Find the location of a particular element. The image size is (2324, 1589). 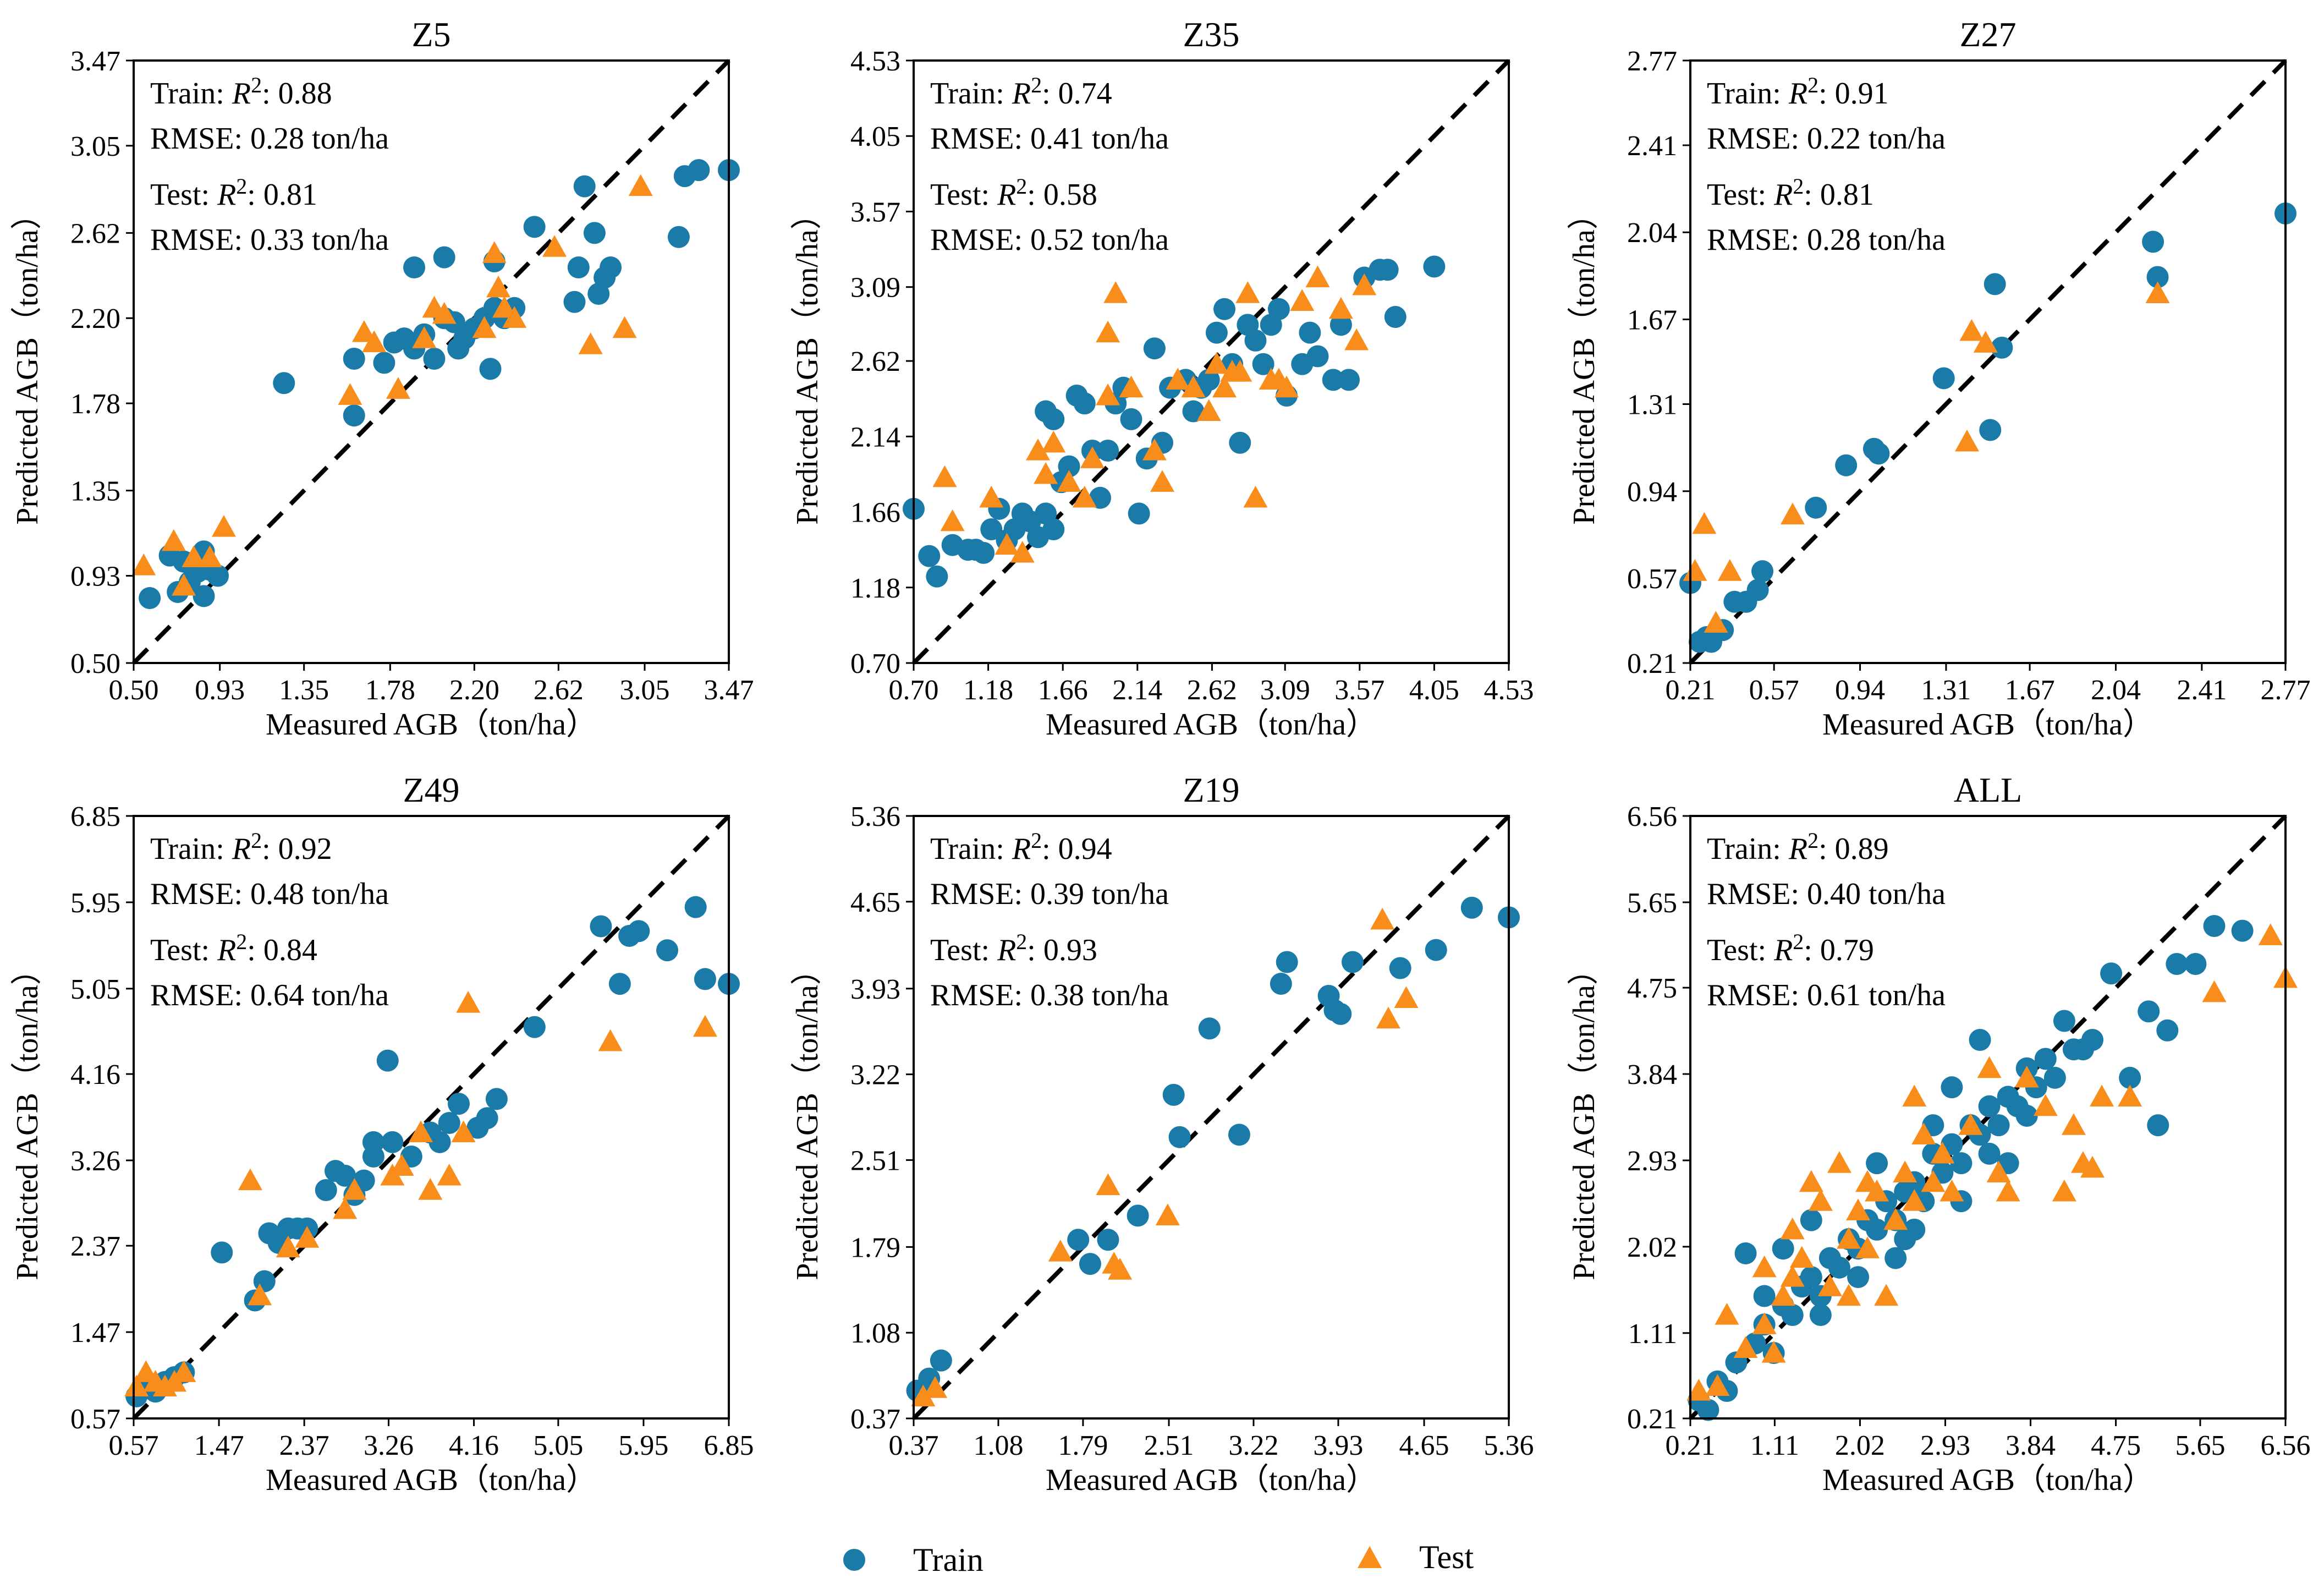

train-rmse-text: RMSE: 0.22 ton/ha is located at coordinates (1827, 139).